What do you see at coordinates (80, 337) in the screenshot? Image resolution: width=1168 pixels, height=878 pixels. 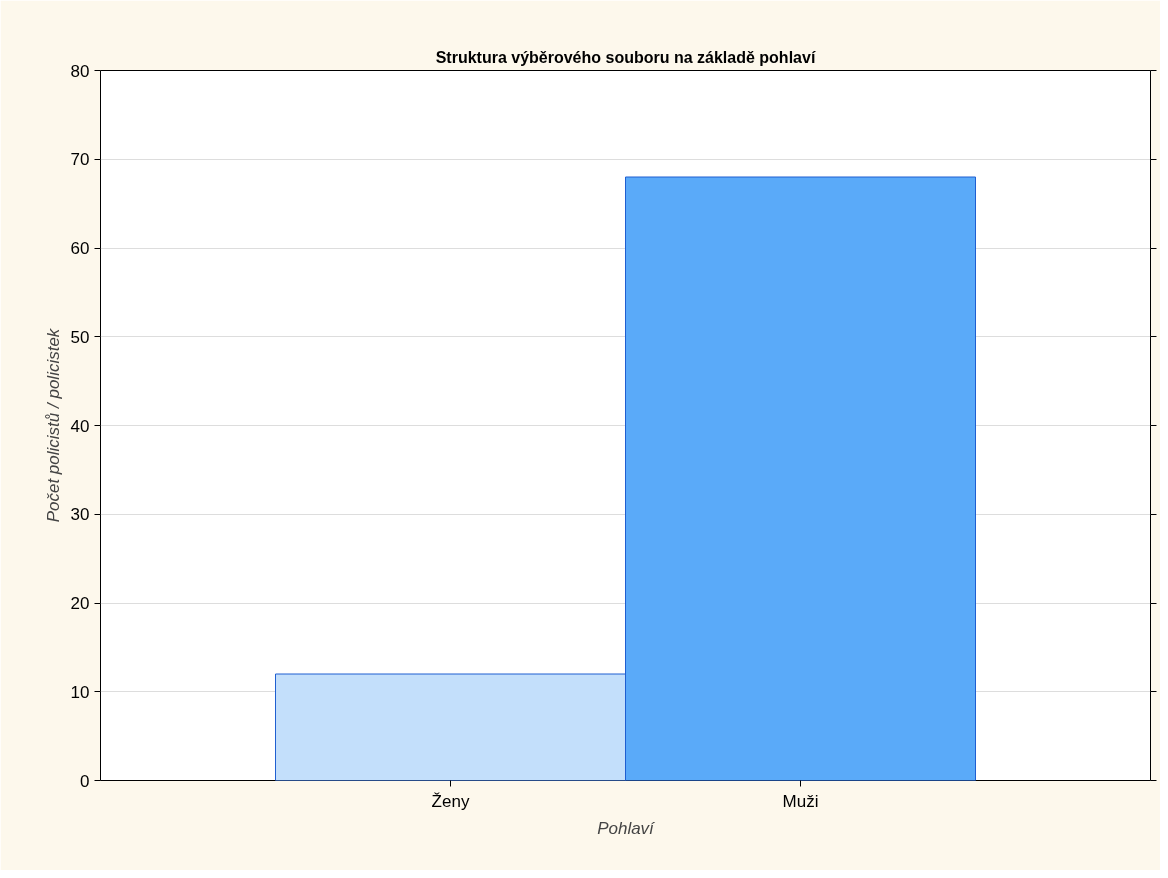 I see `y-tick-label: 50` at bounding box center [80, 337].